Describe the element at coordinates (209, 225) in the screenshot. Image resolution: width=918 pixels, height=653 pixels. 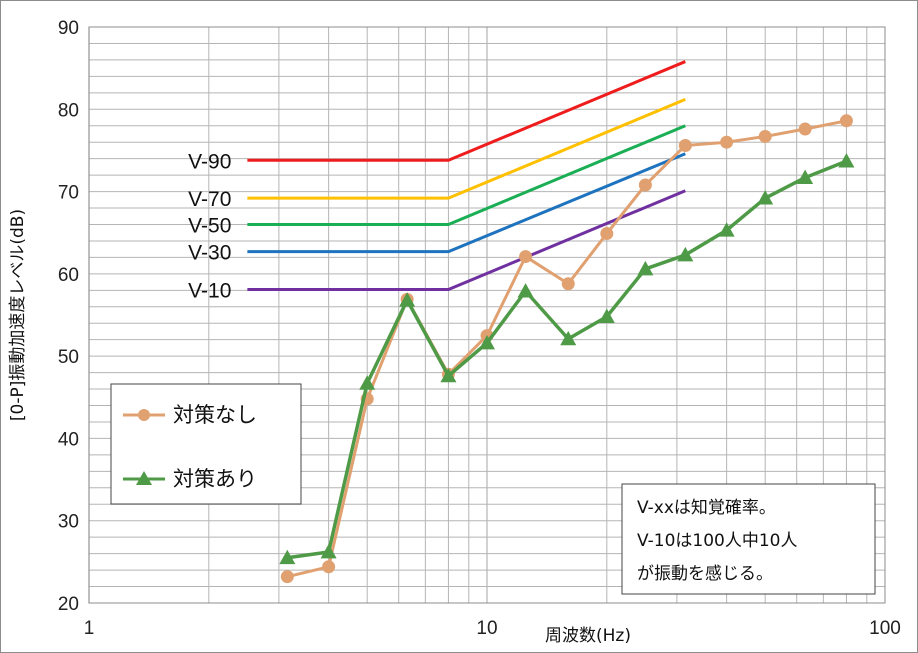
I see `reference-line-label: V-50` at that location.